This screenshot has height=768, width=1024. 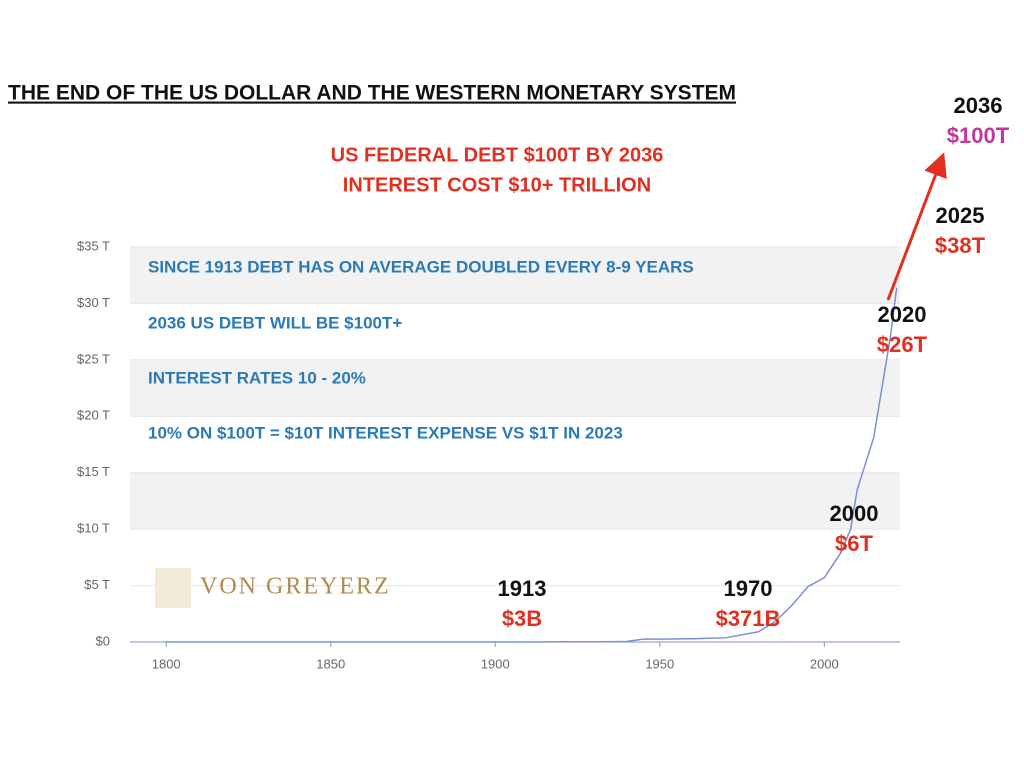 I want to click on annotation-year: 2020, so click(x=902, y=314).